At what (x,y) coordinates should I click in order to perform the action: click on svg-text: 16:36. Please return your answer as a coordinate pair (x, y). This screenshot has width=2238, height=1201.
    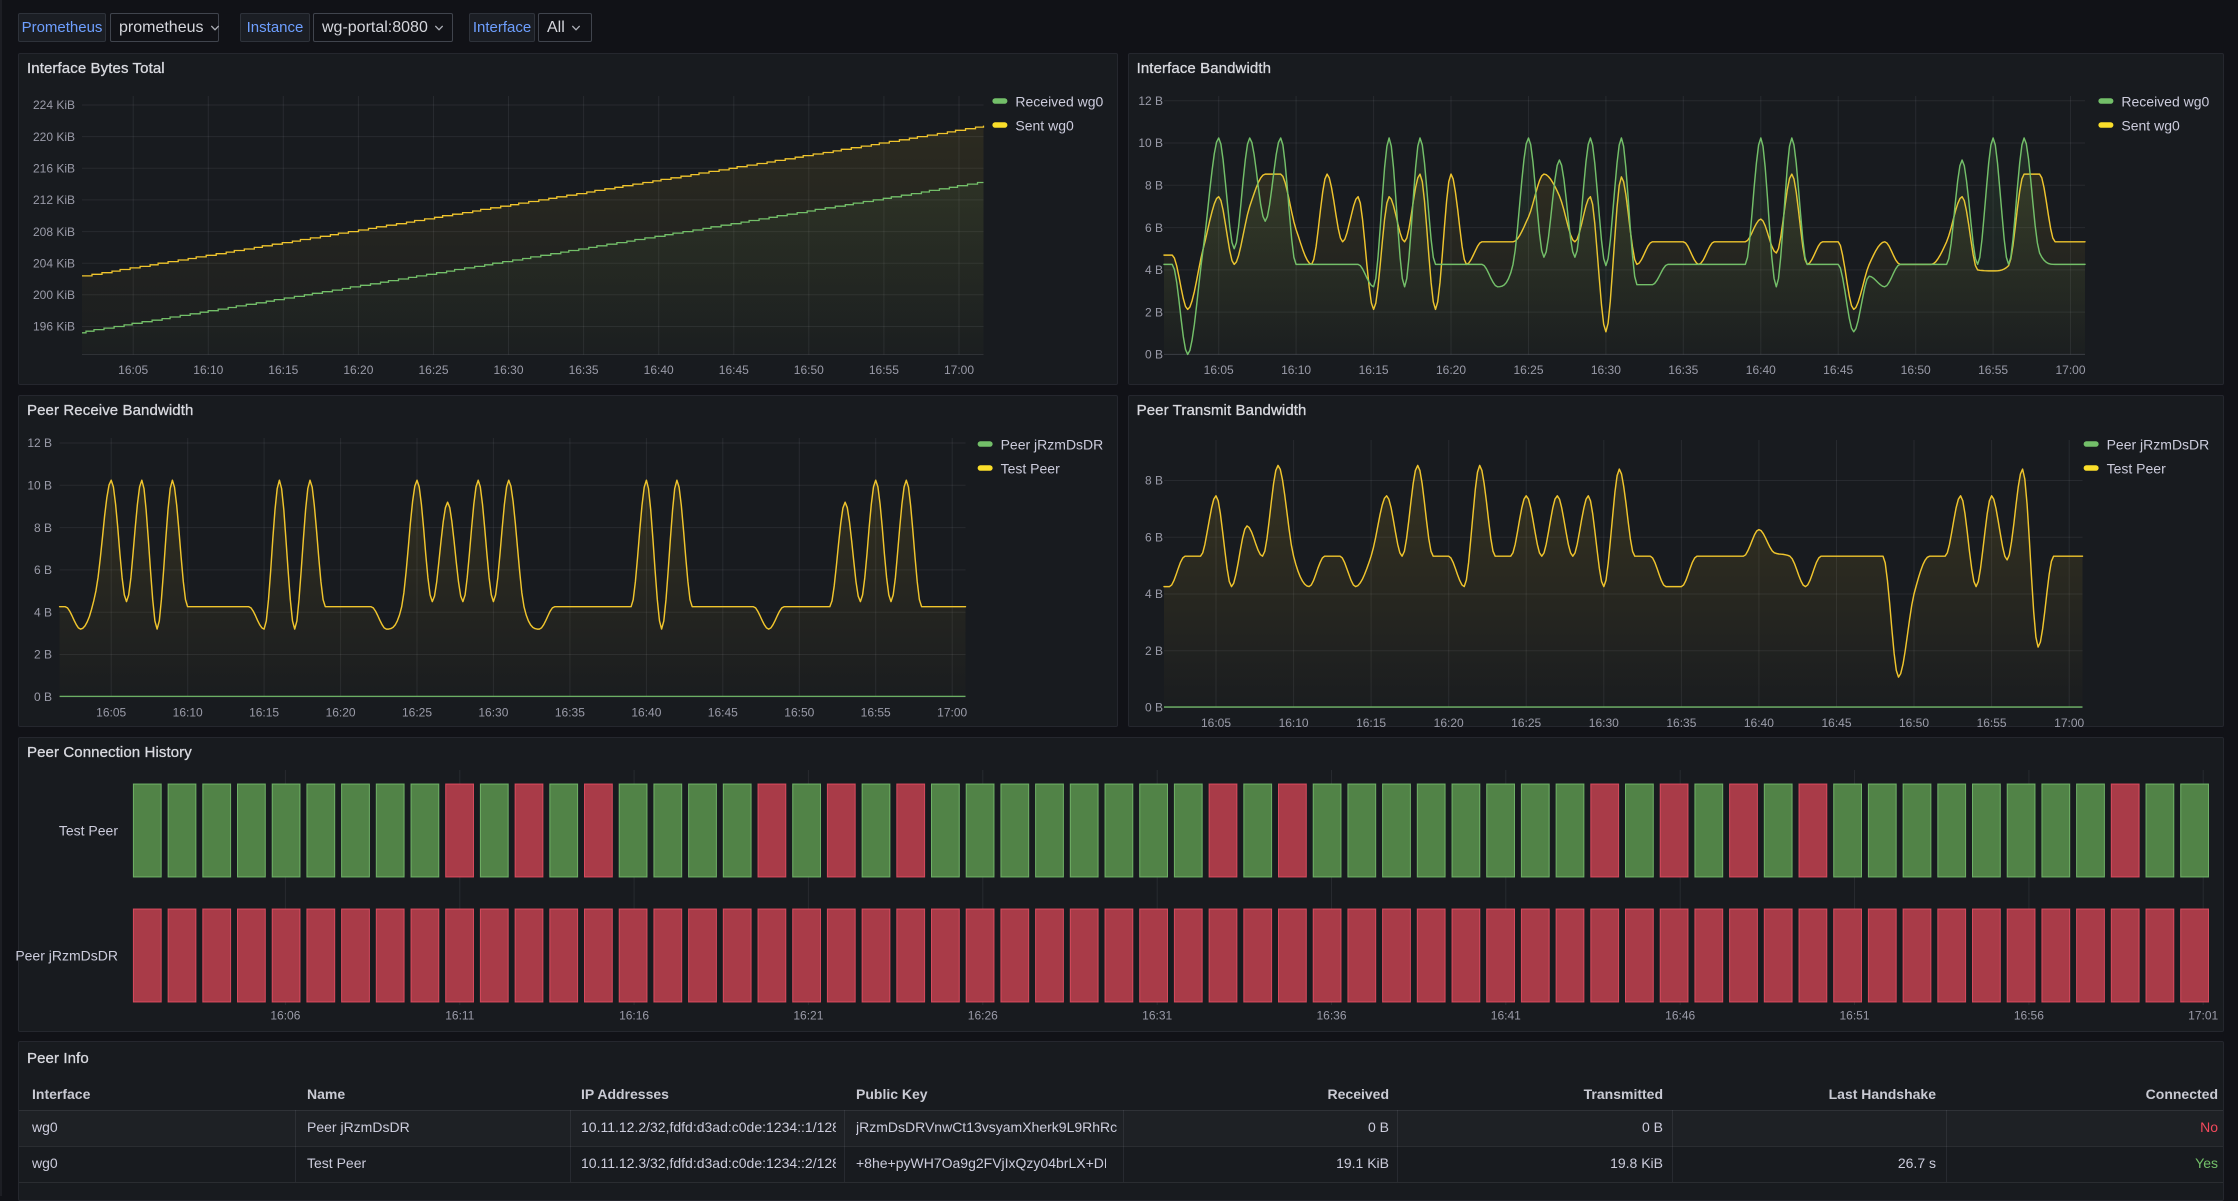
    Looking at the image, I should click on (1331, 1016).